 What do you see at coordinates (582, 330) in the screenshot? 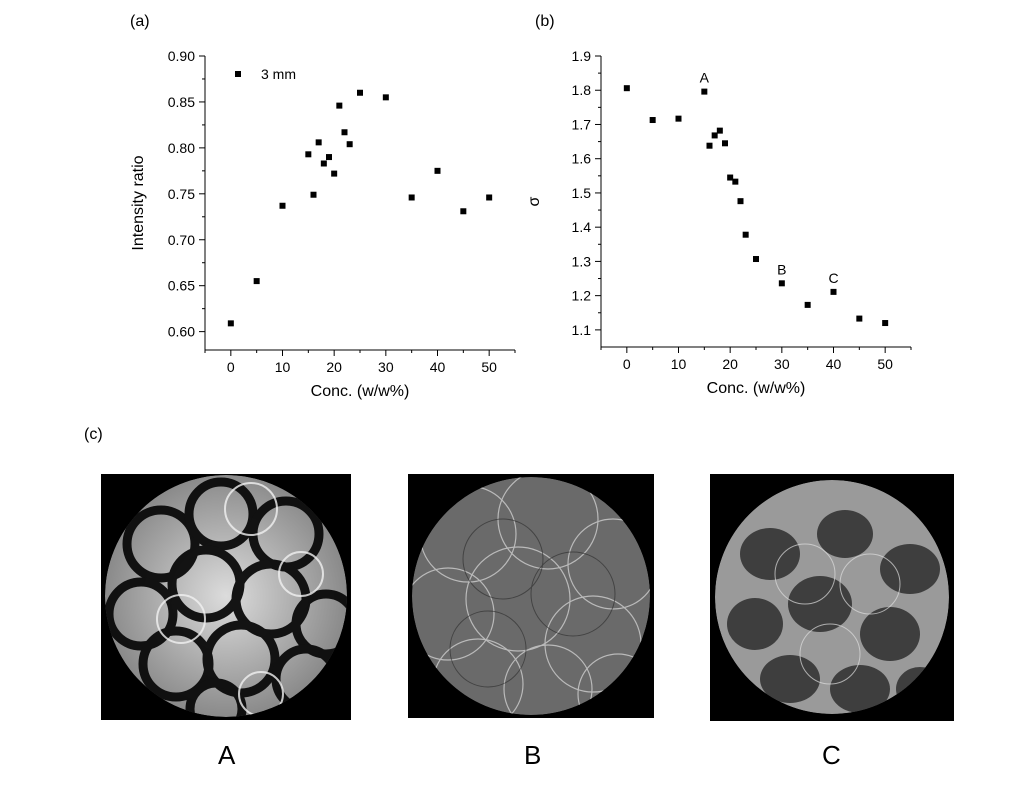
I see `y-tick-label: 1.1` at bounding box center [582, 330].